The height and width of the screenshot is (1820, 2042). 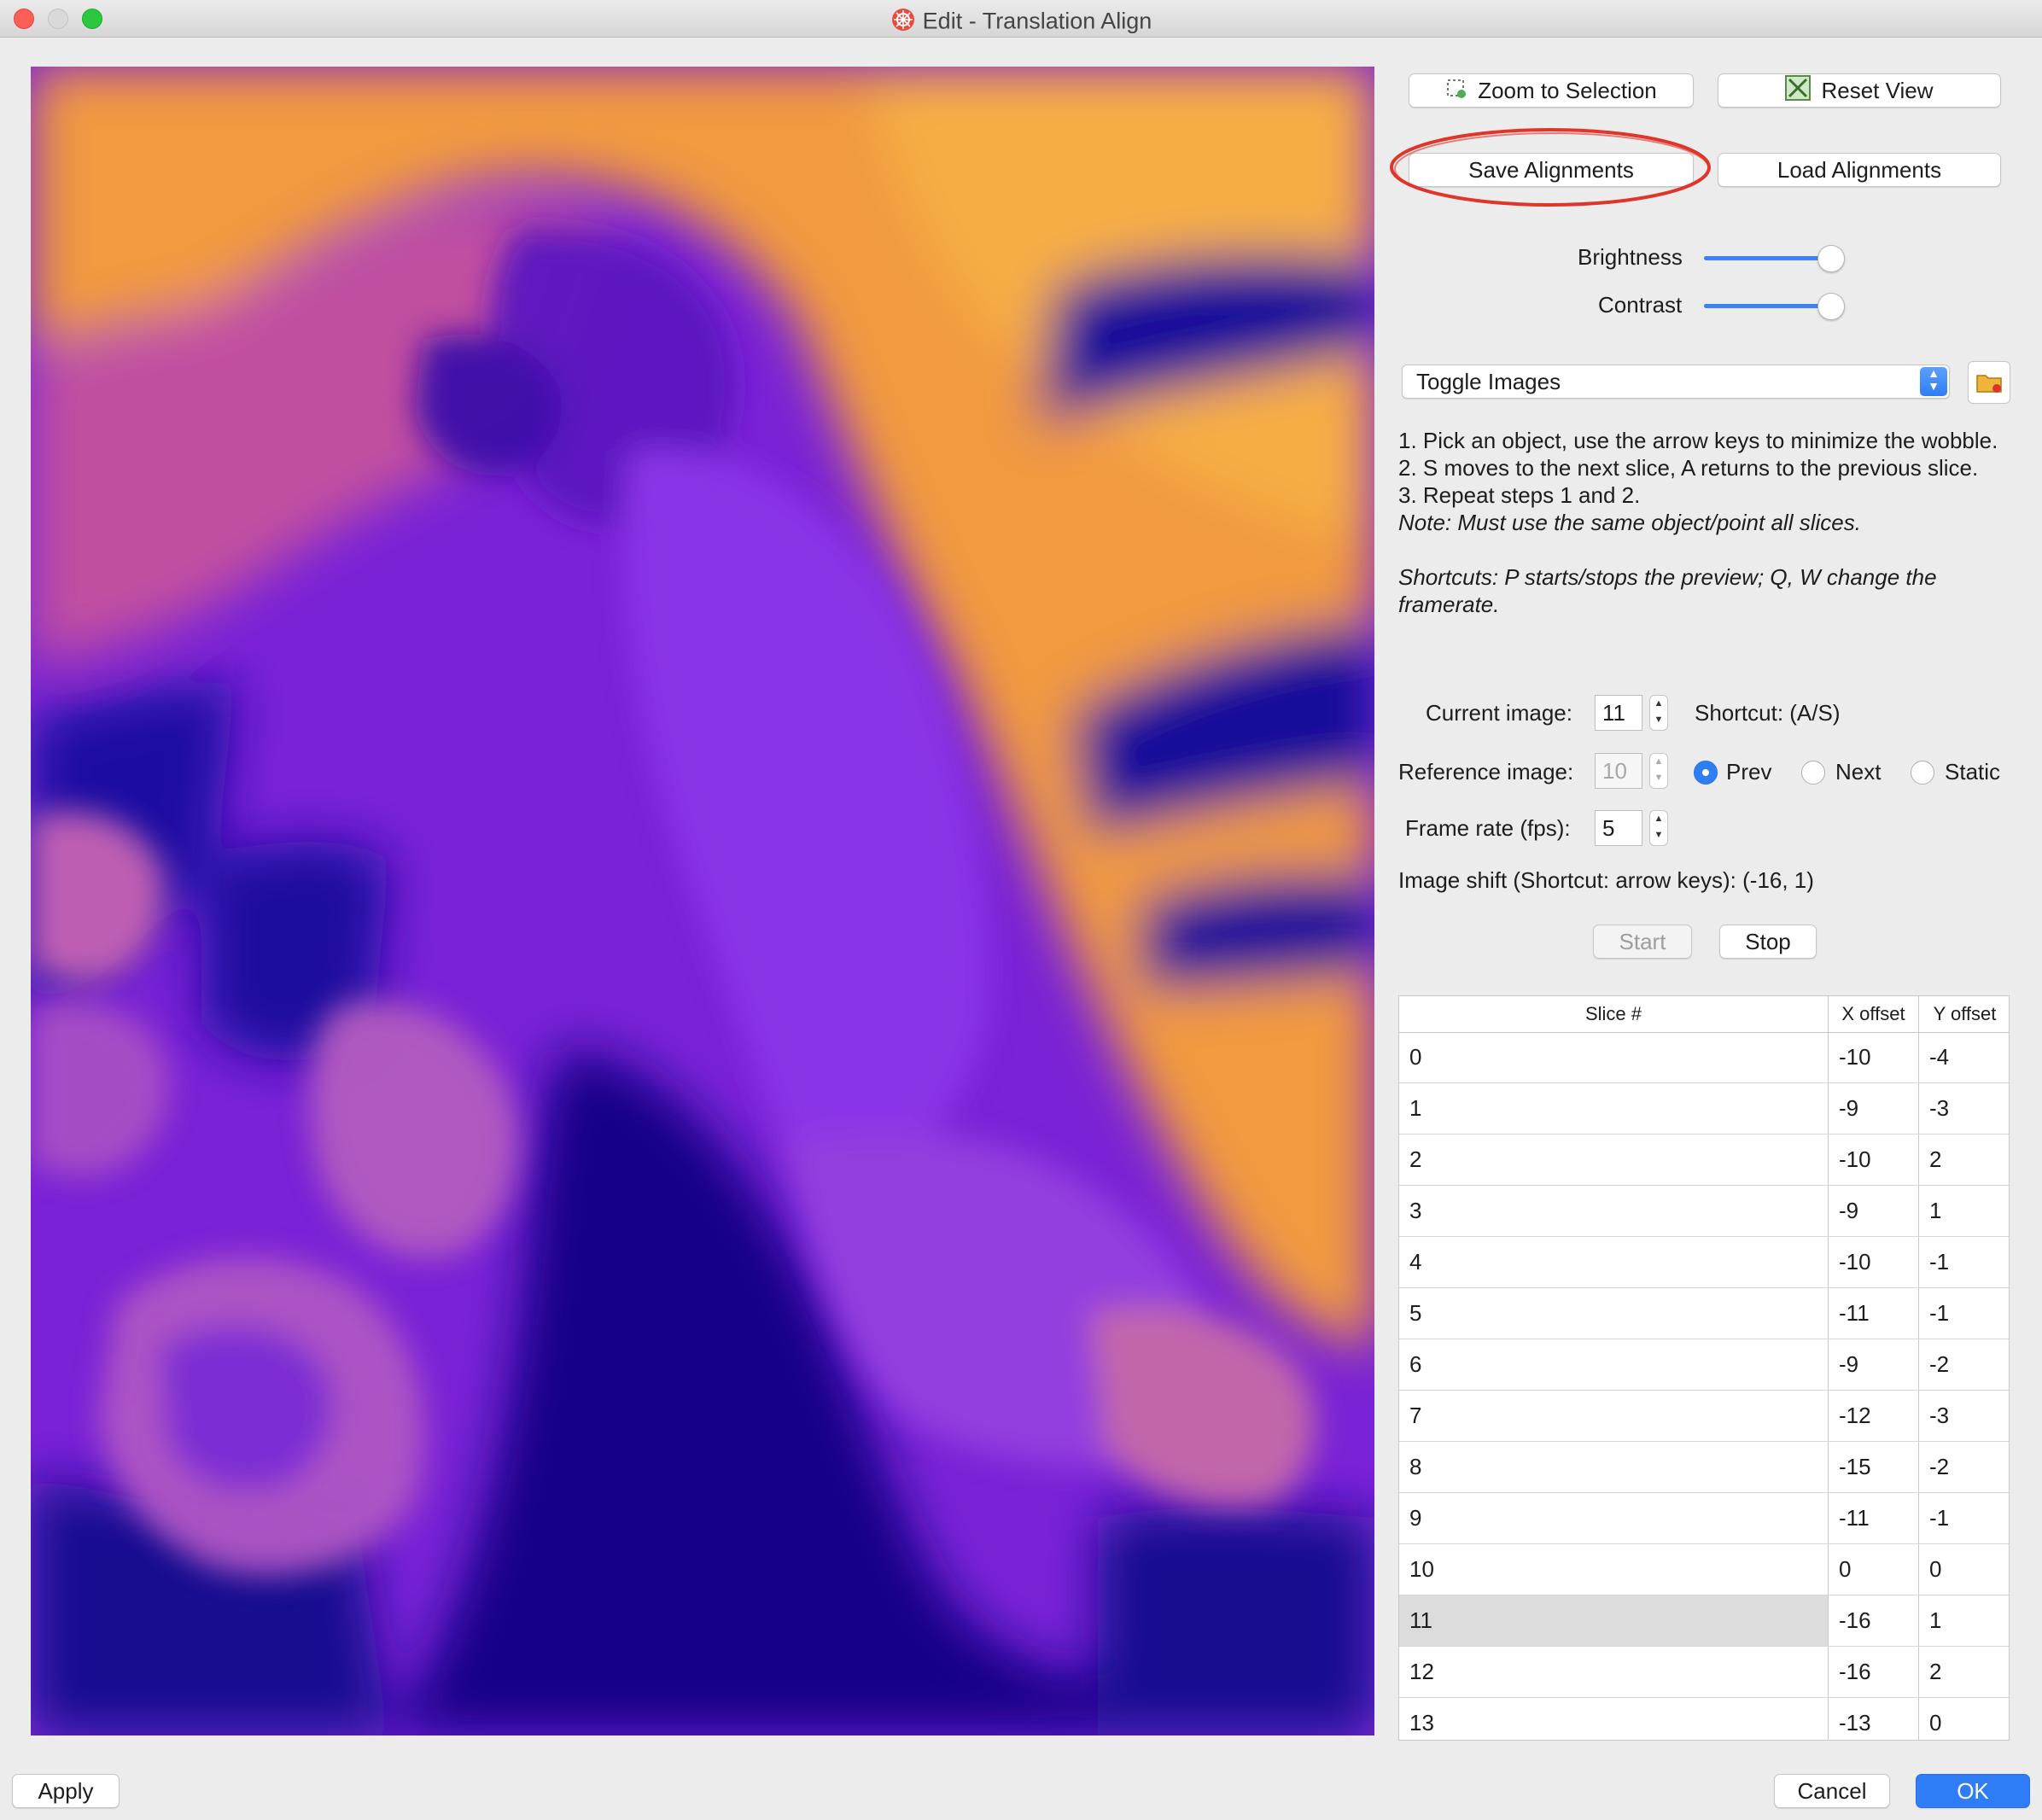 I want to click on x-offset-cell: 0, so click(x=1874, y=1569).